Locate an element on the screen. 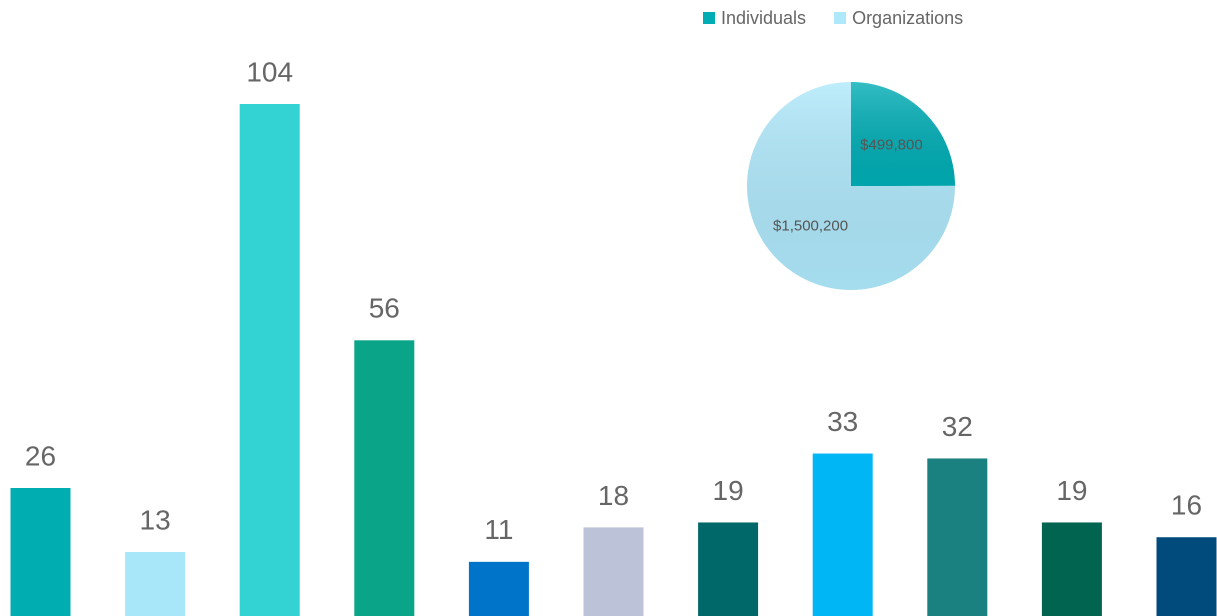  value-label: 32 is located at coordinates (957, 426).